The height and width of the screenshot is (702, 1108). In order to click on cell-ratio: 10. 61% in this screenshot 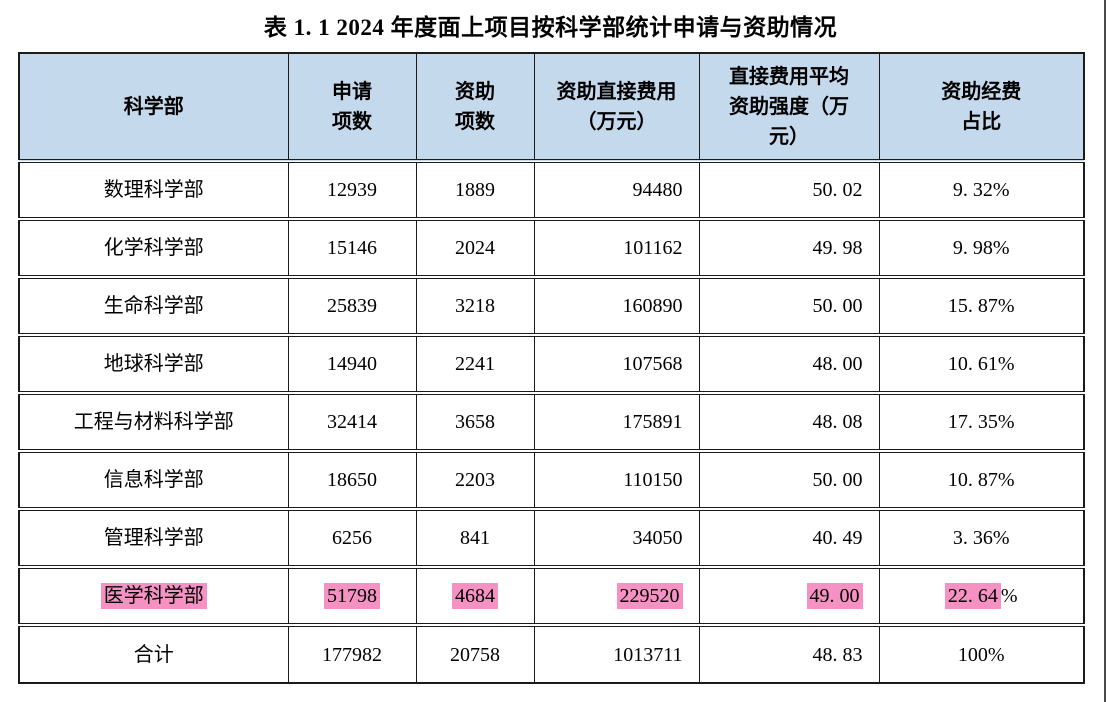, I will do `click(981, 363)`.